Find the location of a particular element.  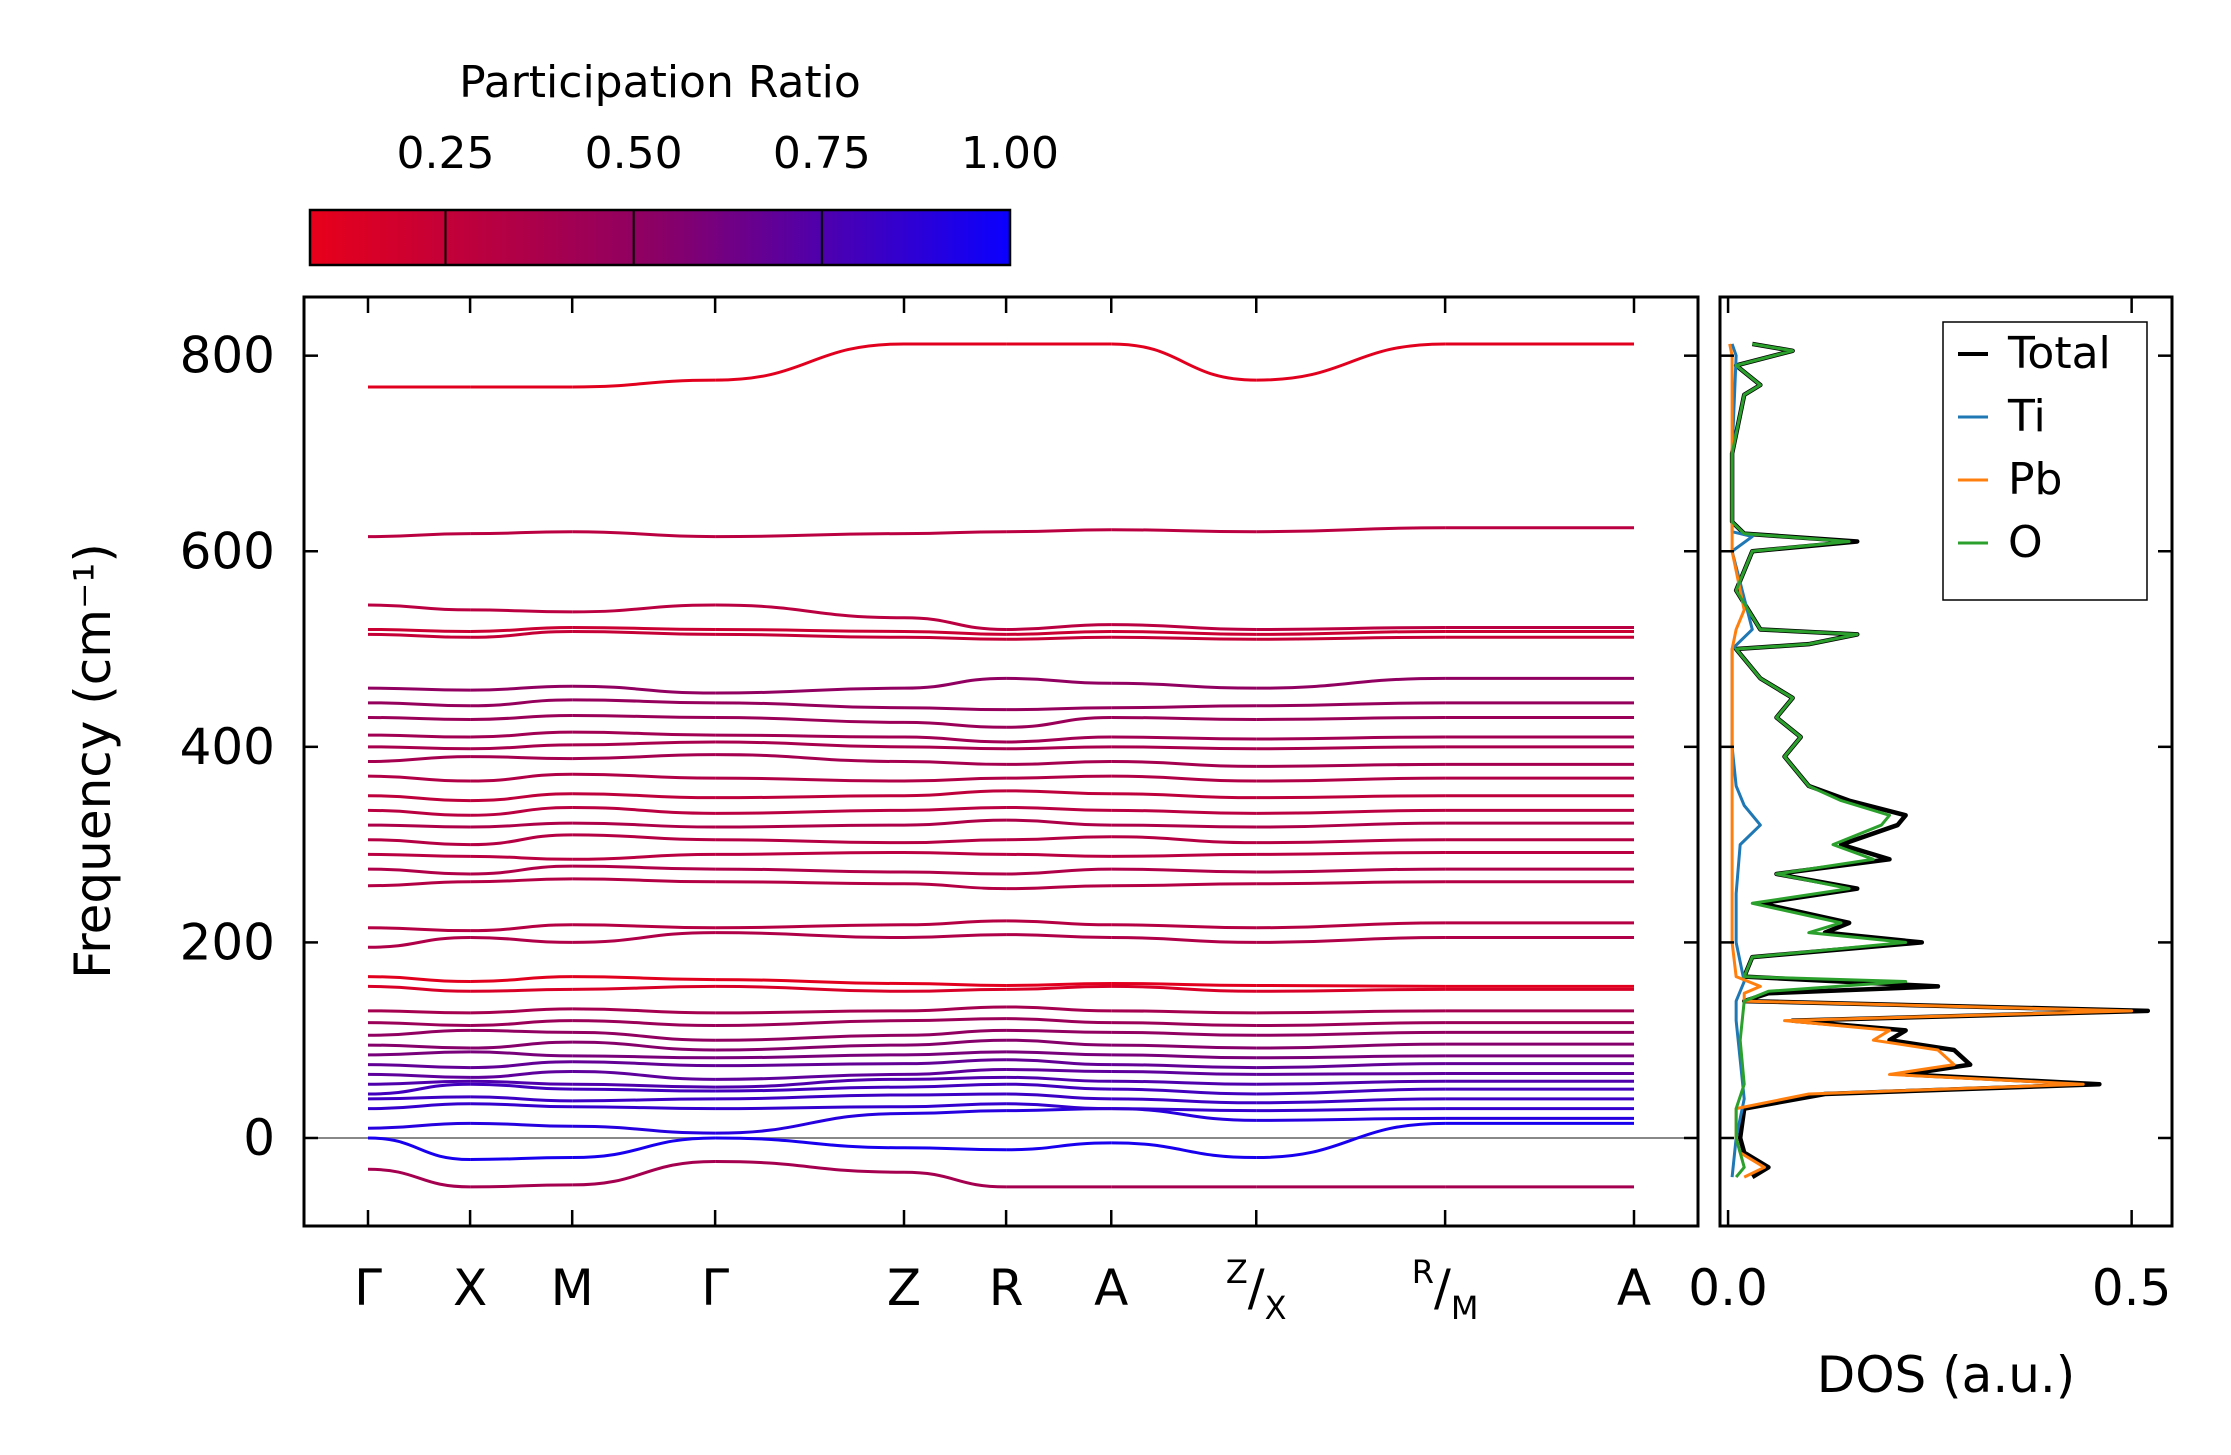

legend-box is located at coordinates (2045, 461).